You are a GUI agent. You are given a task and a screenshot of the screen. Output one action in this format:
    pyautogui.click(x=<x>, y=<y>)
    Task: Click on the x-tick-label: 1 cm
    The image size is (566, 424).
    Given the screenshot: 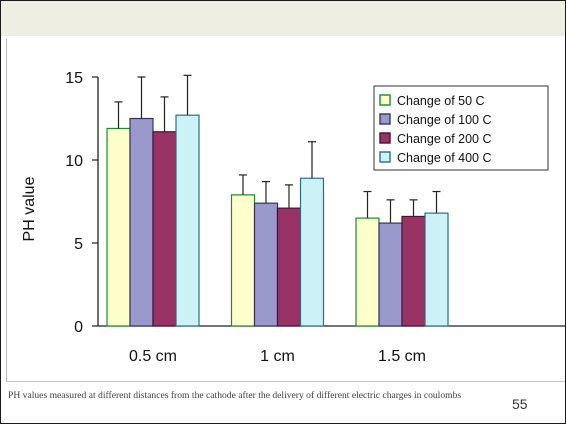 What is the action you would take?
    pyautogui.click(x=277, y=356)
    